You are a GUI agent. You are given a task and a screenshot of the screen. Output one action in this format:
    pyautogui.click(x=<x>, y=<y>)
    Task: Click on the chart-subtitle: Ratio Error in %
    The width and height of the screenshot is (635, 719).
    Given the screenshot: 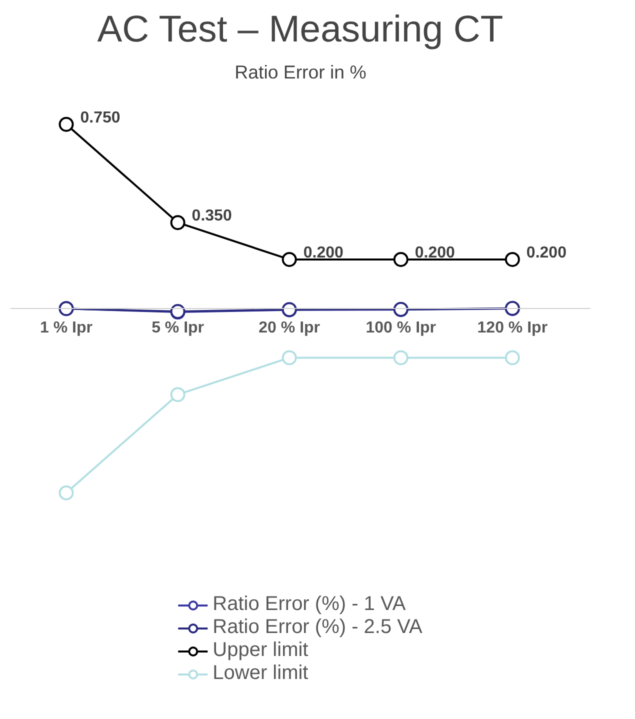 What is the action you would take?
    pyautogui.click(x=300, y=72)
    